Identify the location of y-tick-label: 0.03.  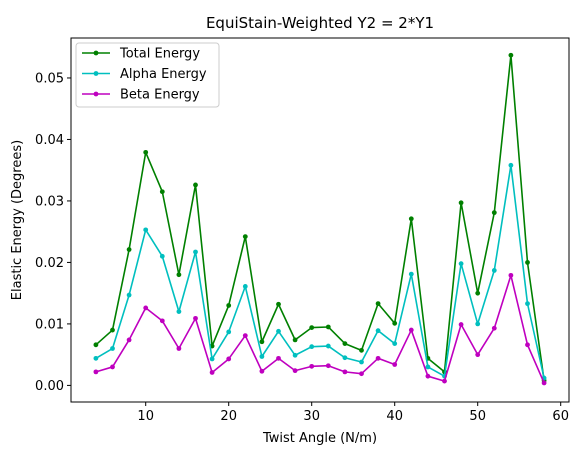
(49, 201).